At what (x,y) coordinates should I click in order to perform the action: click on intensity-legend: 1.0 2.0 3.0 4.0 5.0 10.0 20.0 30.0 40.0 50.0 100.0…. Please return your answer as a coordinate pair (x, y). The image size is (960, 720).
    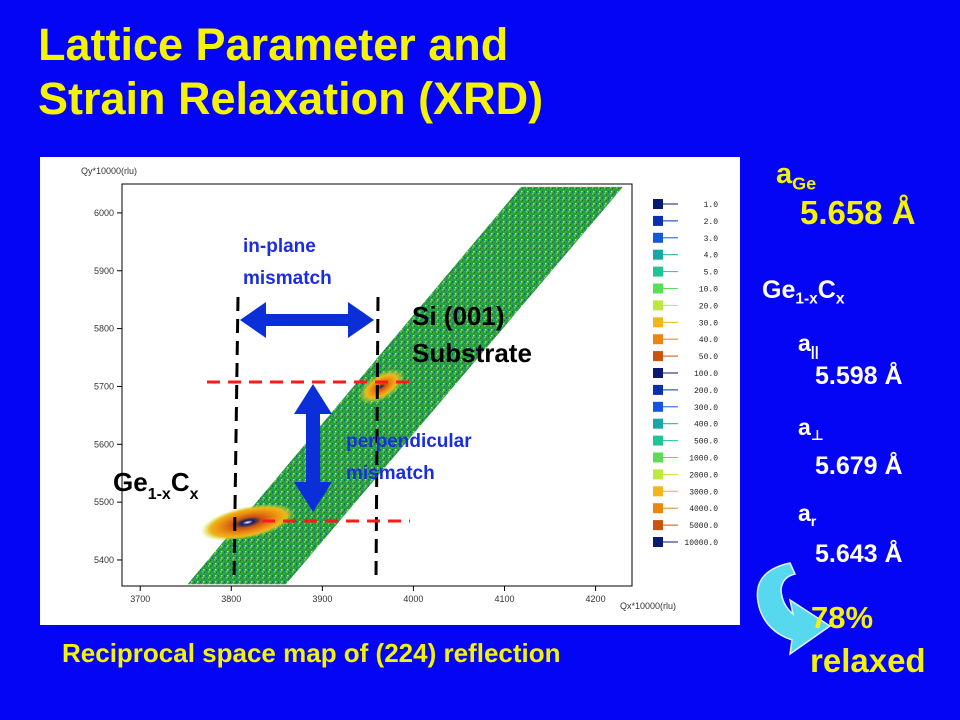
    Looking at the image, I should click on (685, 373).